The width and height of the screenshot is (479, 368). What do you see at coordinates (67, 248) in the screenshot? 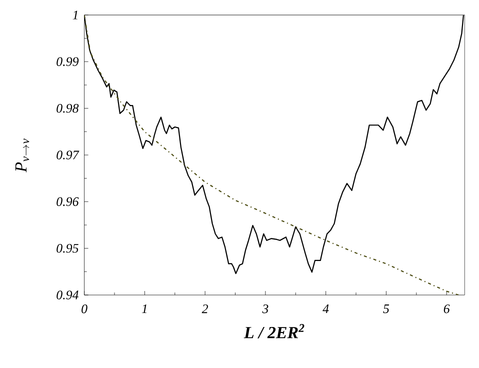
I see `y-tick-label: 0.95` at bounding box center [67, 248].